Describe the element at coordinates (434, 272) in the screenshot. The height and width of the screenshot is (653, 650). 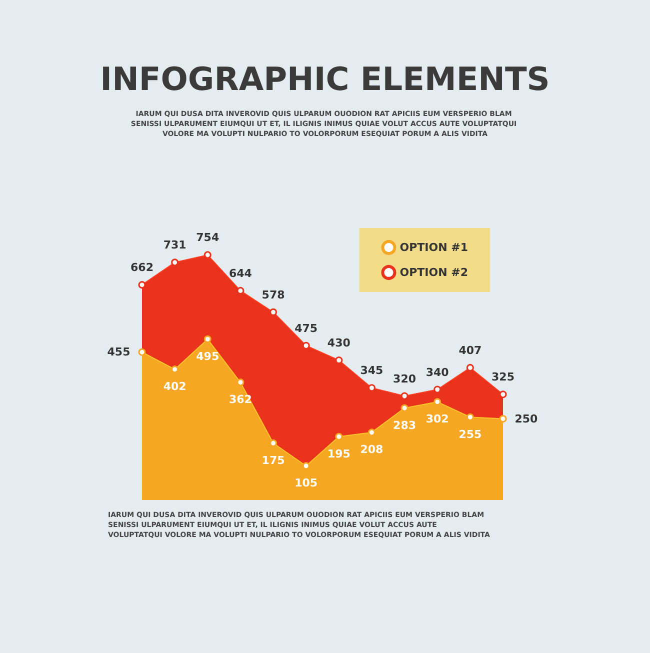
I see `legend-label: OPTION #2` at that location.